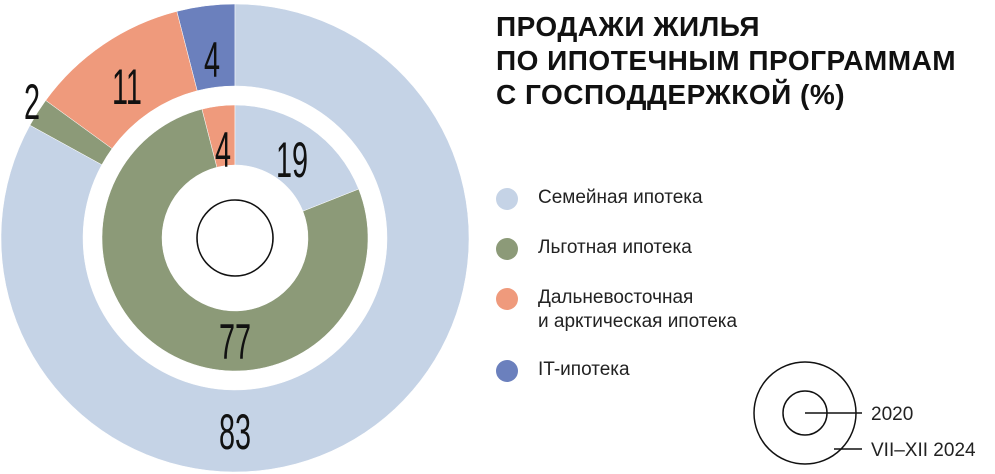  Describe the element at coordinates (235, 342) in the screenshot. I see `inner-value-label-preferential: 77` at that location.